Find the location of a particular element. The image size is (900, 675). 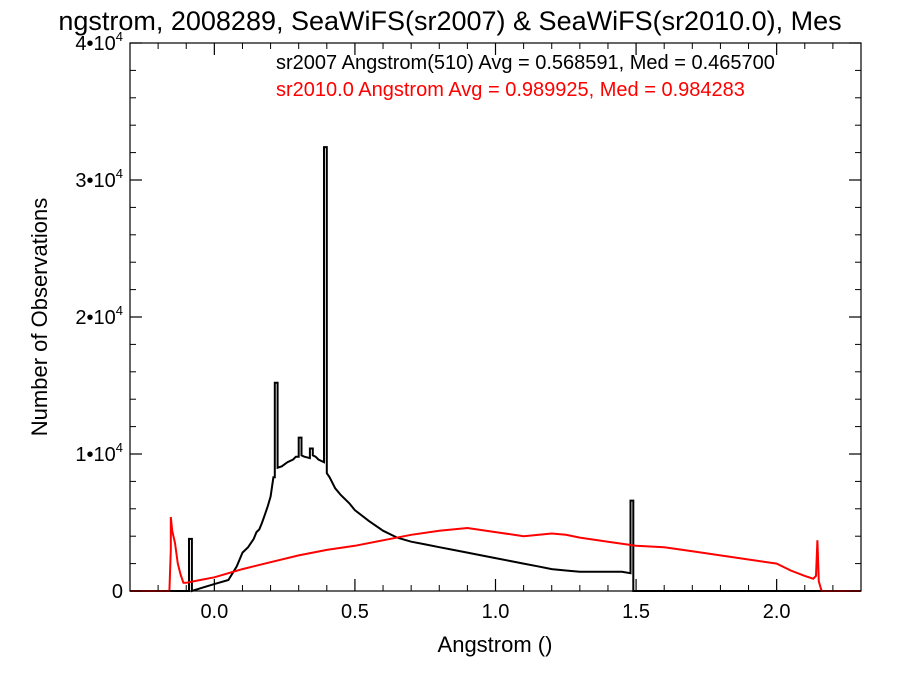

y-tick-label: 3•104 is located at coordinates (99, 179).